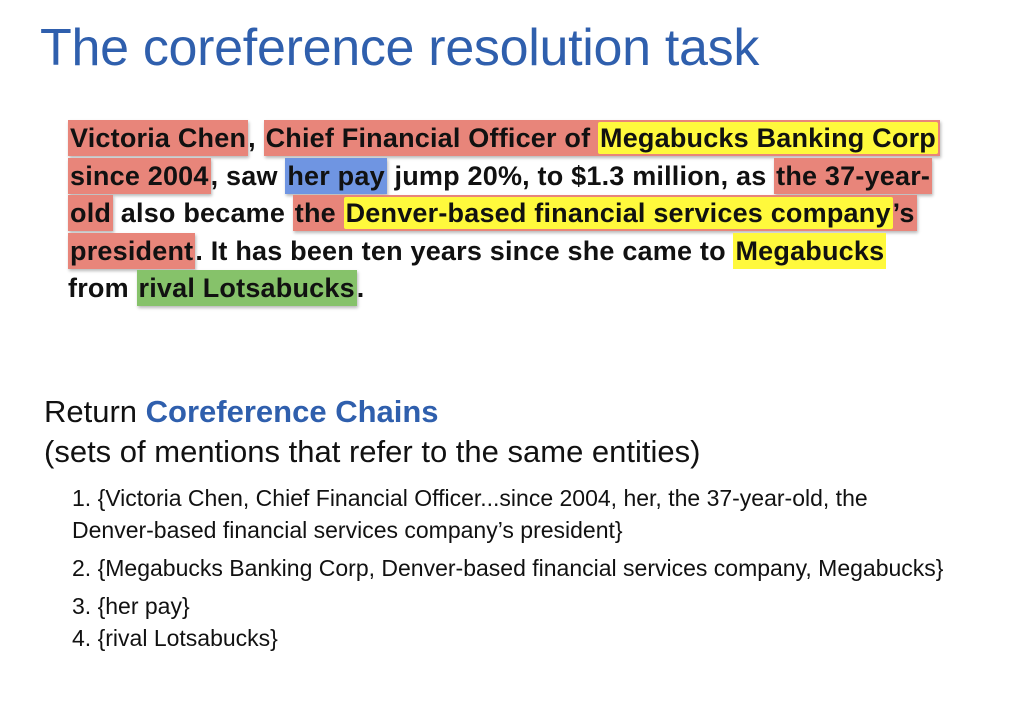 This screenshot has height=701, width=1019. I want to click on mention-megabucks-banking-corp: Megabucks Banking Corp, so click(768, 138).